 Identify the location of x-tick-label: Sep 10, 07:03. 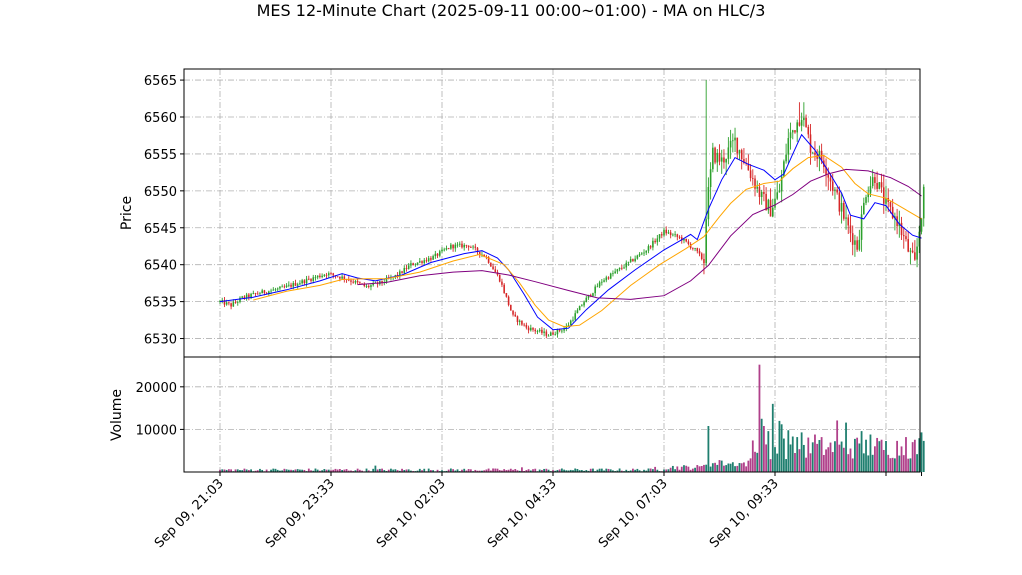
(633, 513).